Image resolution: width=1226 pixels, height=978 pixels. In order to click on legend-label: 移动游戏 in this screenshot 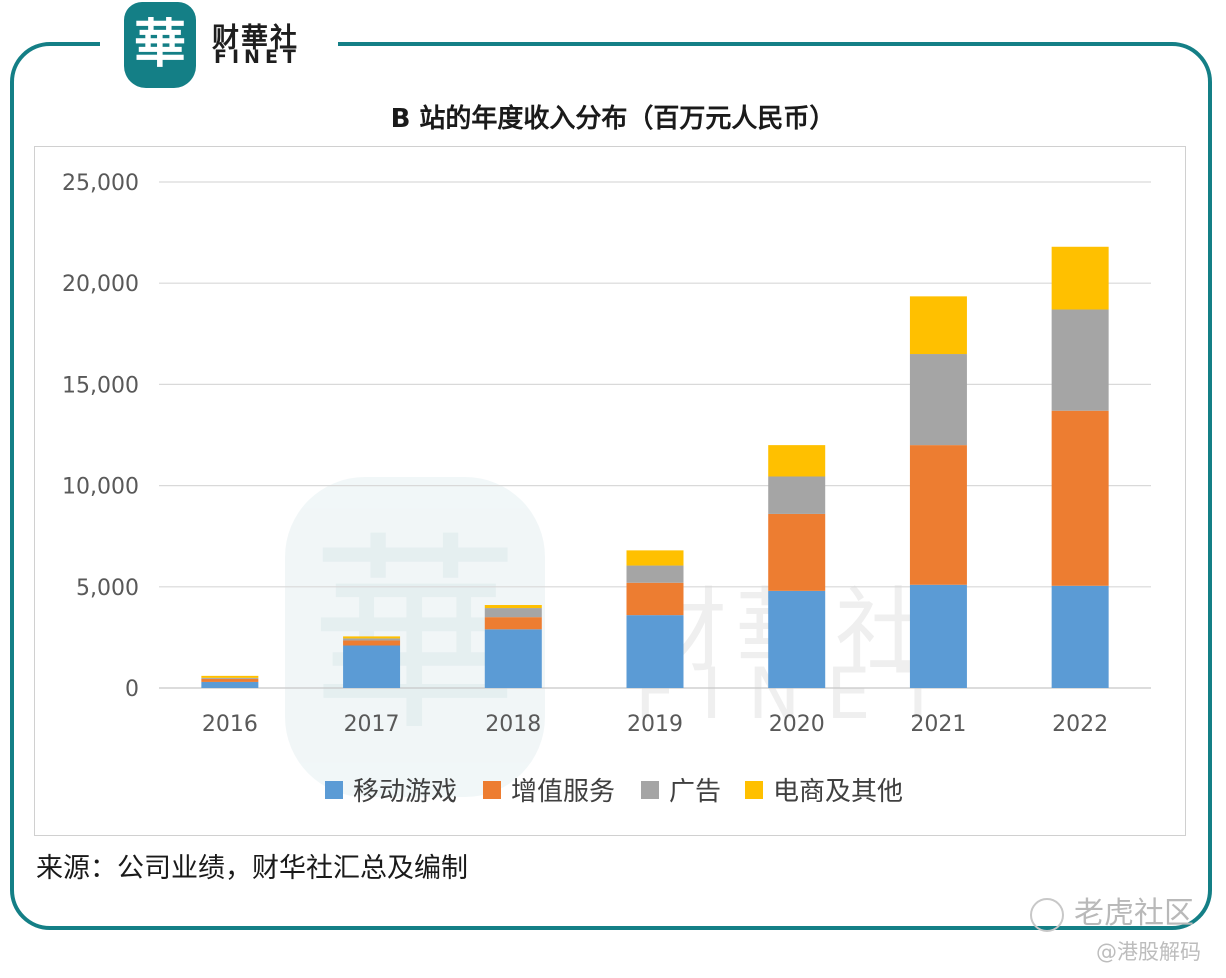, I will do `click(405, 792)`.